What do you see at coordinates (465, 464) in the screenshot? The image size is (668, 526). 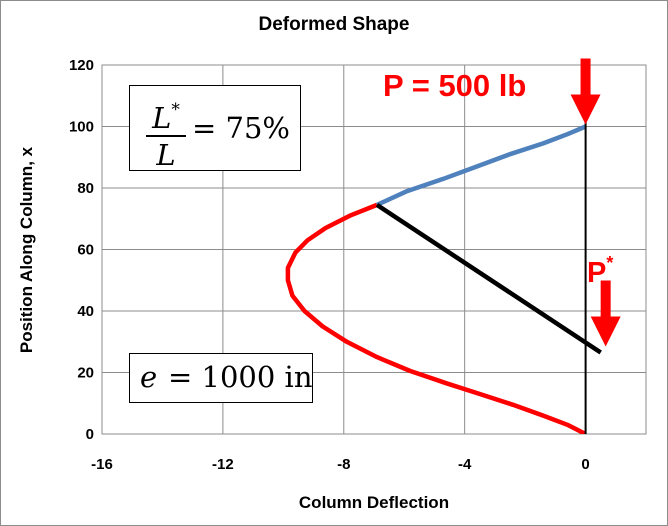 I see `x-tick-label: -4` at bounding box center [465, 464].